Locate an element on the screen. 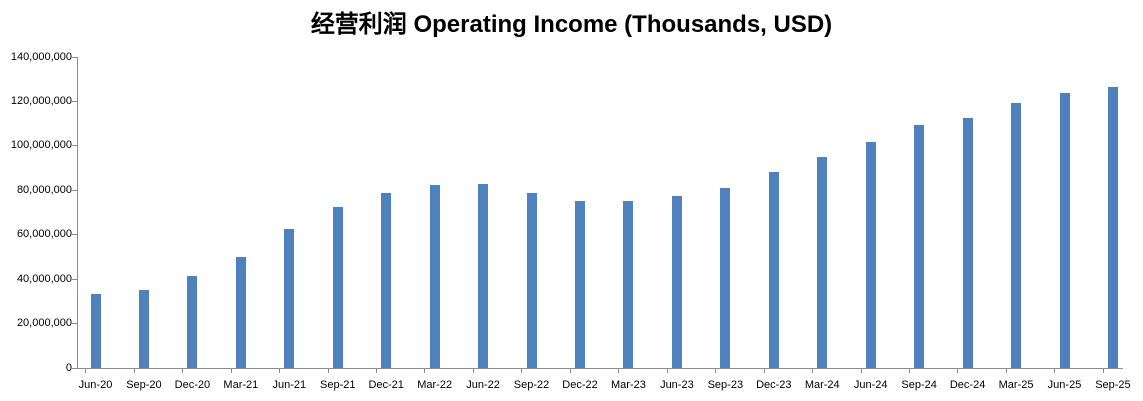  x-axis-tick-label: Jun-23 is located at coordinates (677, 385).